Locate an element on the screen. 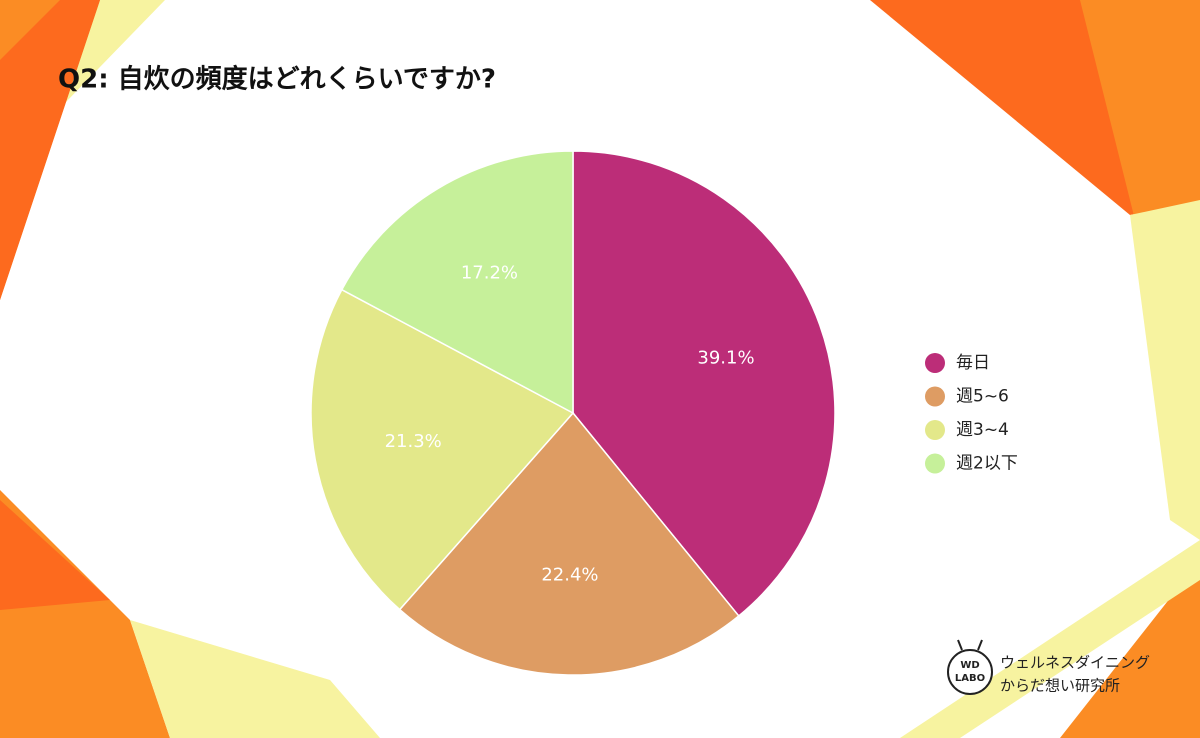 The image size is (1200, 738). chart-title: Q2: 自炊の頻度はどれくらいですか? is located at coordinates (277, 79).